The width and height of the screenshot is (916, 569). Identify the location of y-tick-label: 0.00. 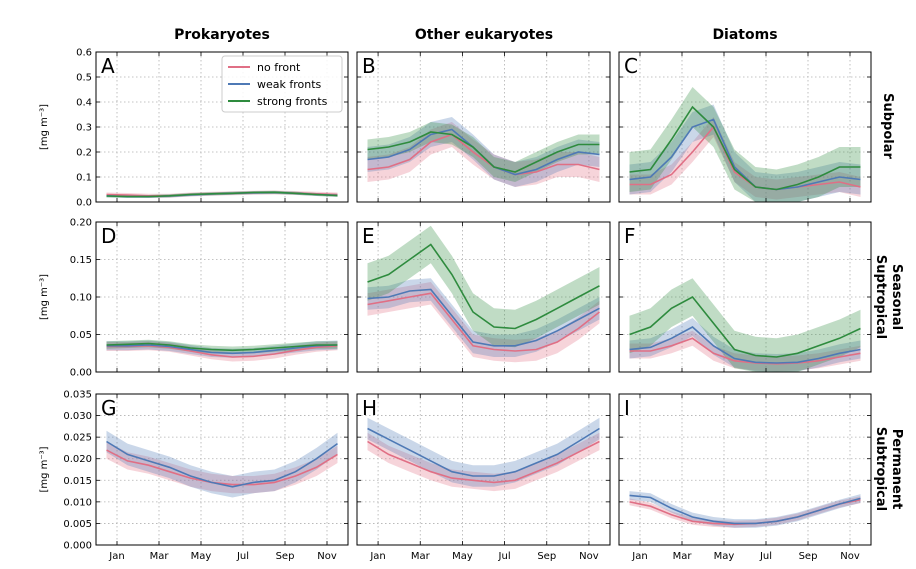
(81, 373).